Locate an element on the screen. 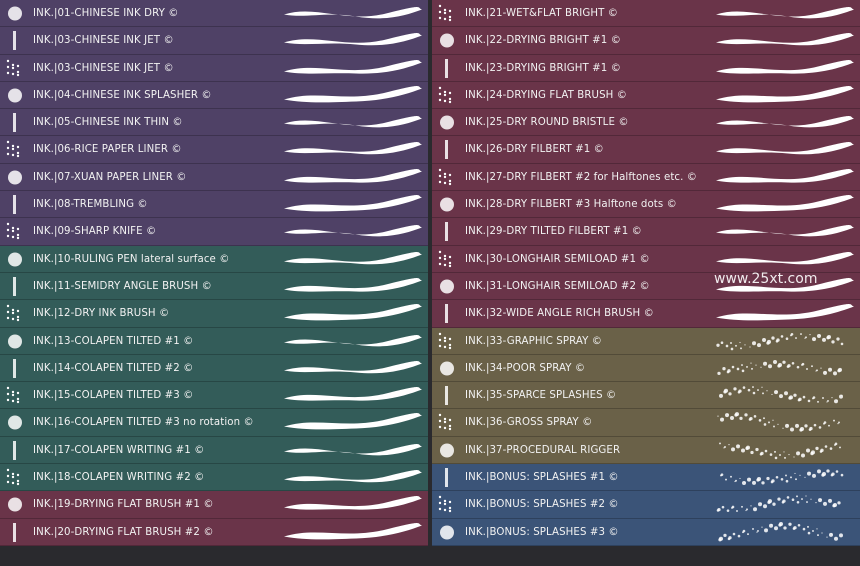 This screenshot has width=860, height=566. brush-row: INK.|07-XUAN PAPER LINER © is located at coordinates (214, 177).